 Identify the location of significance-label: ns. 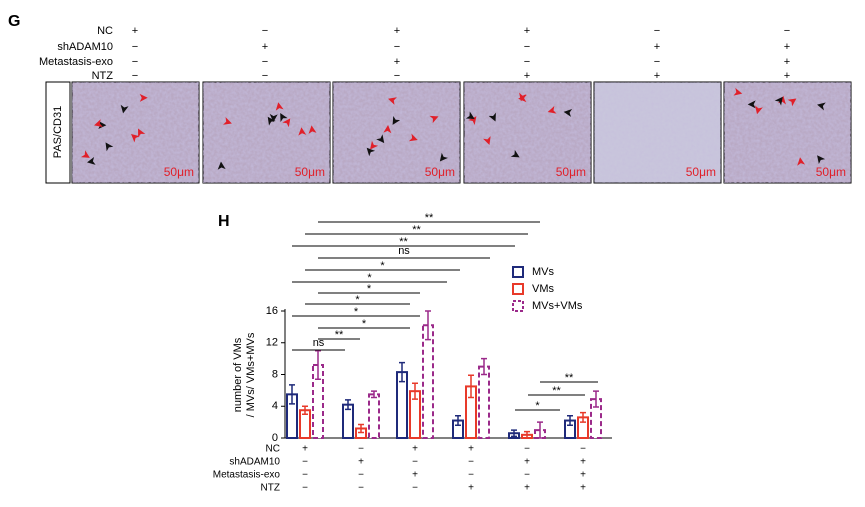
(404, 251).